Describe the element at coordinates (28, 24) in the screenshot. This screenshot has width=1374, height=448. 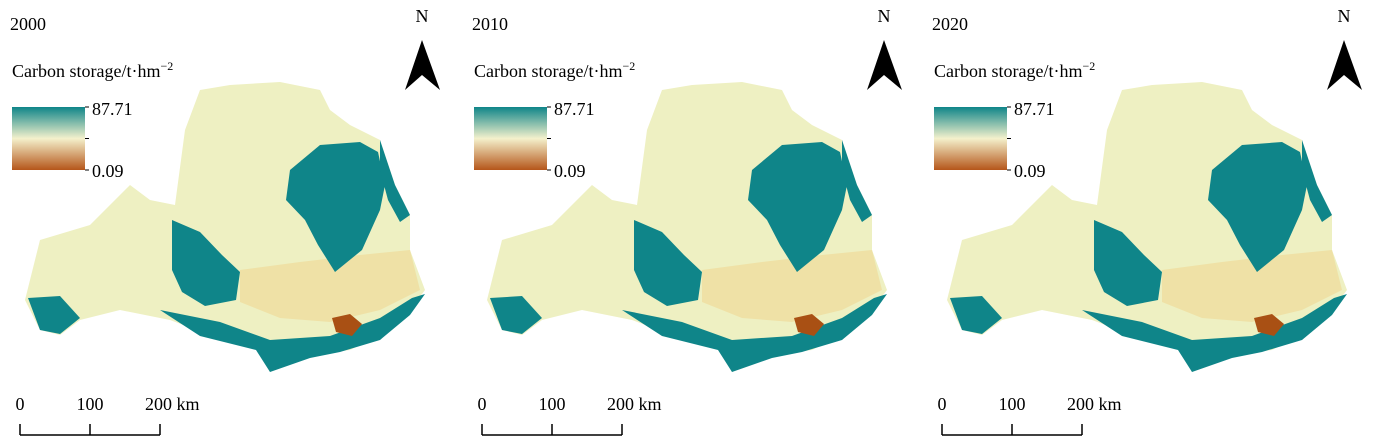
I see `year-label: 2000` at that location.